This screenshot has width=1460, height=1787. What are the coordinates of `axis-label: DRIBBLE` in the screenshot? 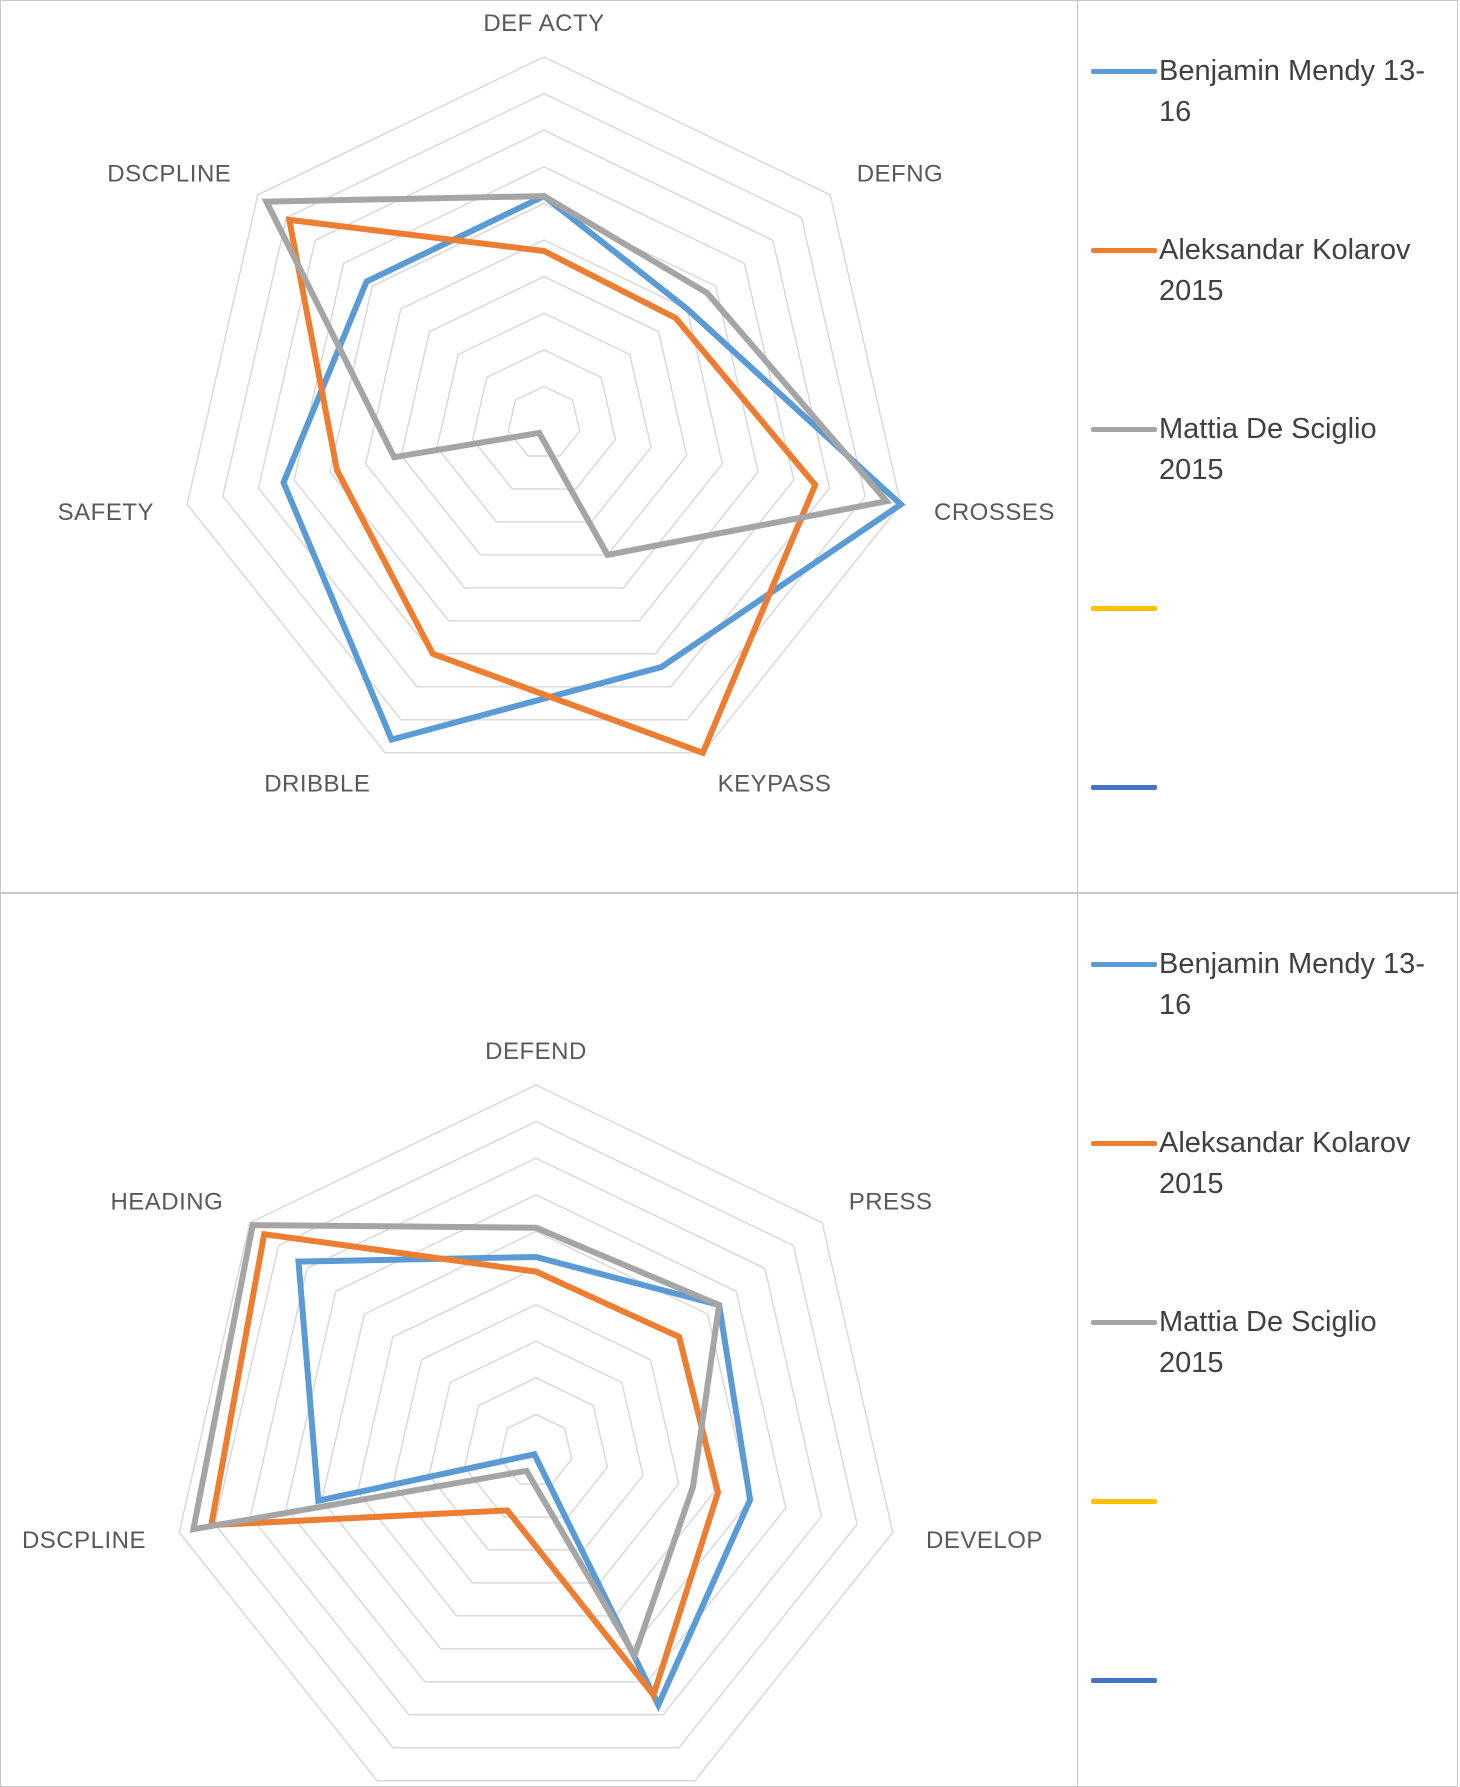 It's located at (317, 783).